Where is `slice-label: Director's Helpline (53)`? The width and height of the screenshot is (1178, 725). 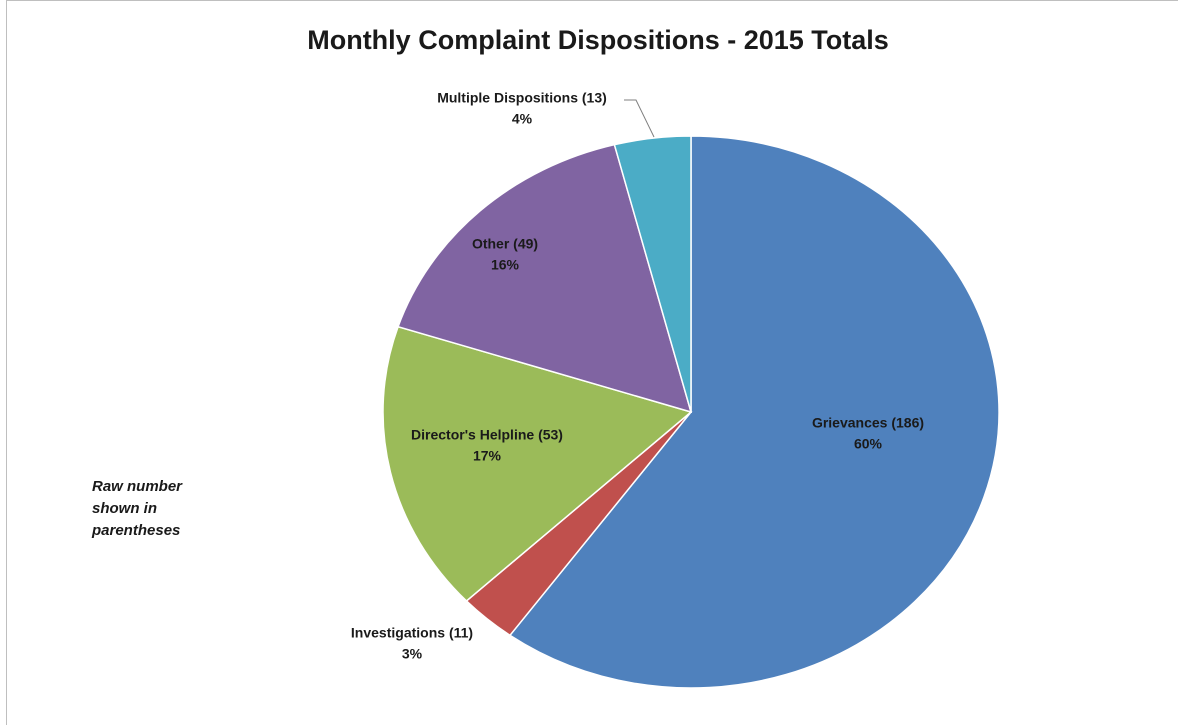 slice-label: Director's Helpline (53) is located at coordinates (487, 435).